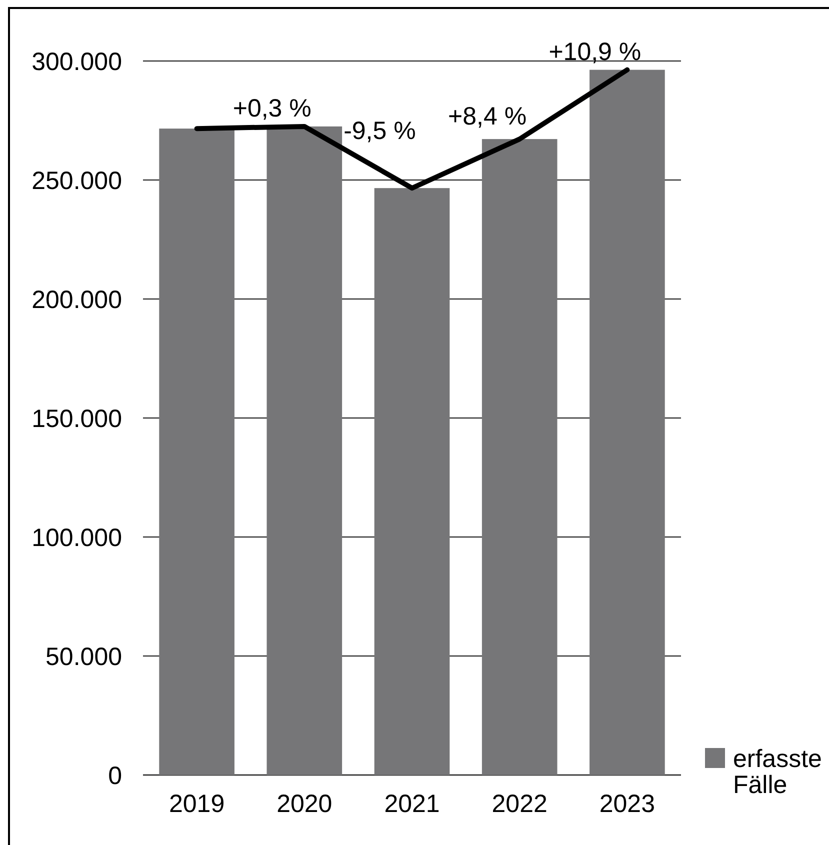 This screenshot has width=829, height=845. I want to click on annotation: -9,5 %, so click(380, 130).